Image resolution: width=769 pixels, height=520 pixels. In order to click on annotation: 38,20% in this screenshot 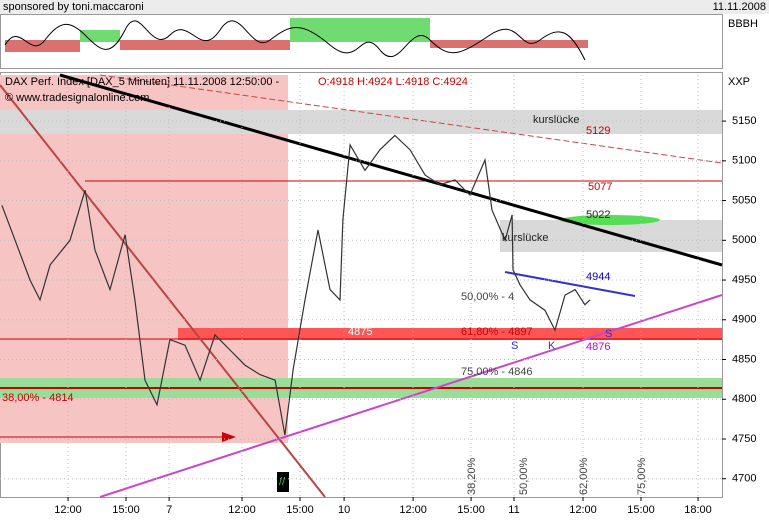, I will do `click(472, 476)`.